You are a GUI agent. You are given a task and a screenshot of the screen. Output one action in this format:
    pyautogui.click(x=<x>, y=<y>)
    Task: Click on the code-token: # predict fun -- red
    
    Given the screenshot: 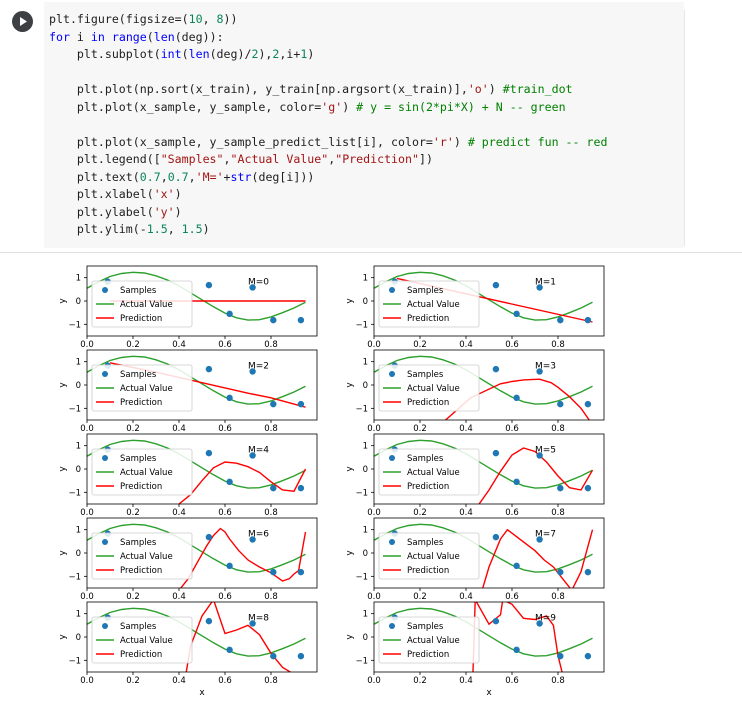 What is the action you would take?
    pyautogui.click(x=537, y=141)
    